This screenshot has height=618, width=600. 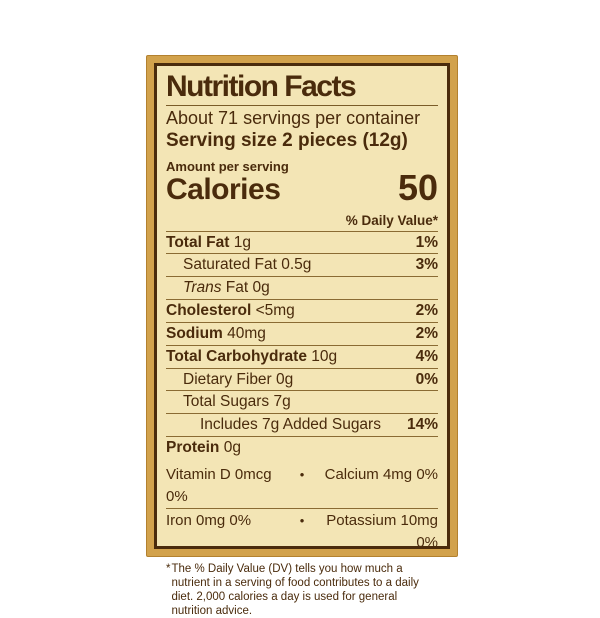 What do you see at coordinates (242, 242) in the screenshot?
I see `nutrient-amount: 1g` at bounding box center [242, 242].